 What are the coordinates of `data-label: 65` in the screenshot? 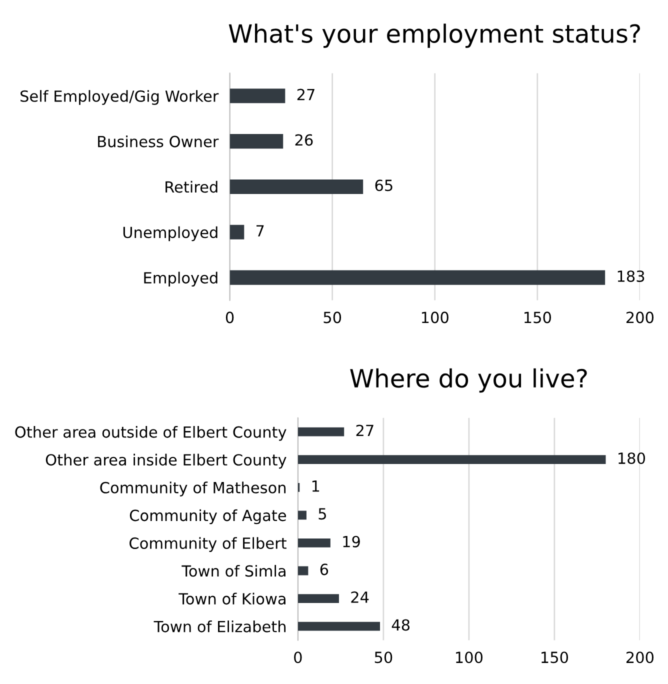 It's located at (383, 186).